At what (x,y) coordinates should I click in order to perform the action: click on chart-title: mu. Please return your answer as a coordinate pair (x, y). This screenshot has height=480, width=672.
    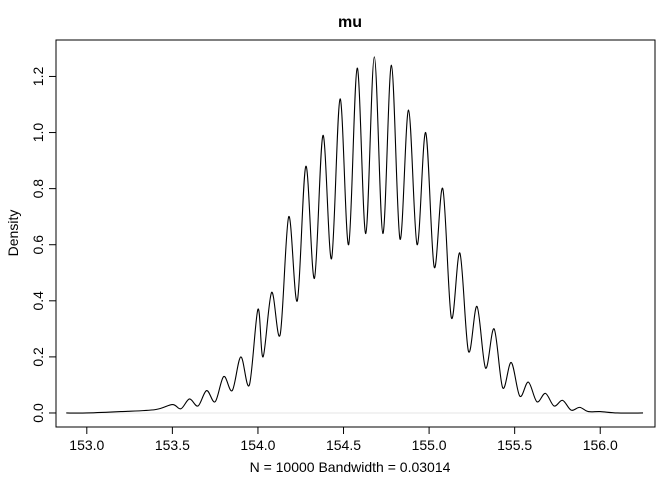
    Looking at the image, I should click on (350, 22).